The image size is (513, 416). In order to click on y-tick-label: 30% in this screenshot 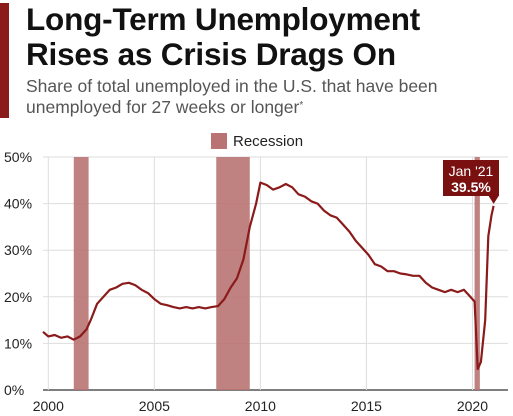, I will do `click(18, 250)`.